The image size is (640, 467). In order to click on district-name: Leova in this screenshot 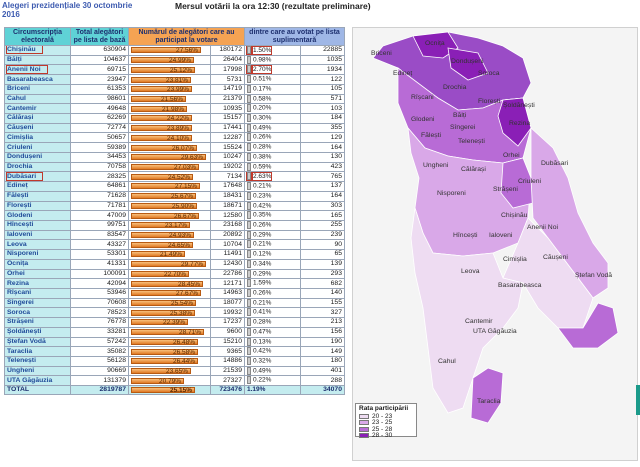, I will do `click(37, 245)`.